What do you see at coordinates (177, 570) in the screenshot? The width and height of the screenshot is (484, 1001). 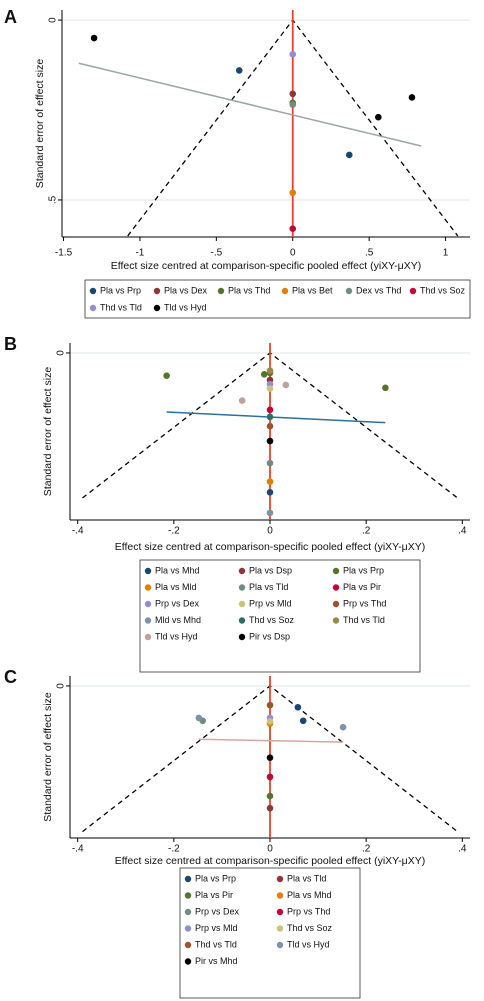 I see `legend-label: Pla vs Mhd` at bounding box center [177, 570].